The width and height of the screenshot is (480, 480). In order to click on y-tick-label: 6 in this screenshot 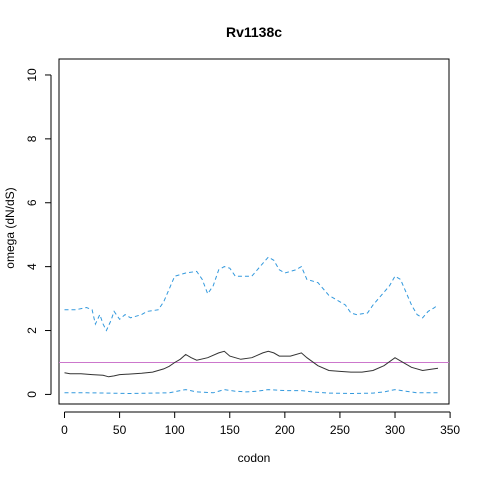, I will do `click(32, 202)`.